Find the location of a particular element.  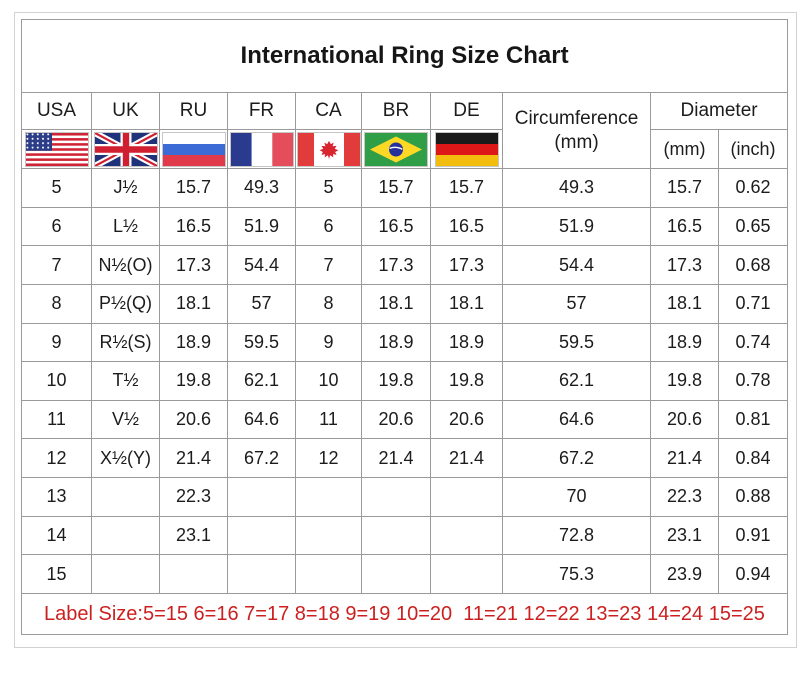

cell-uk: R½(S) is located at coordinates (125, 342).